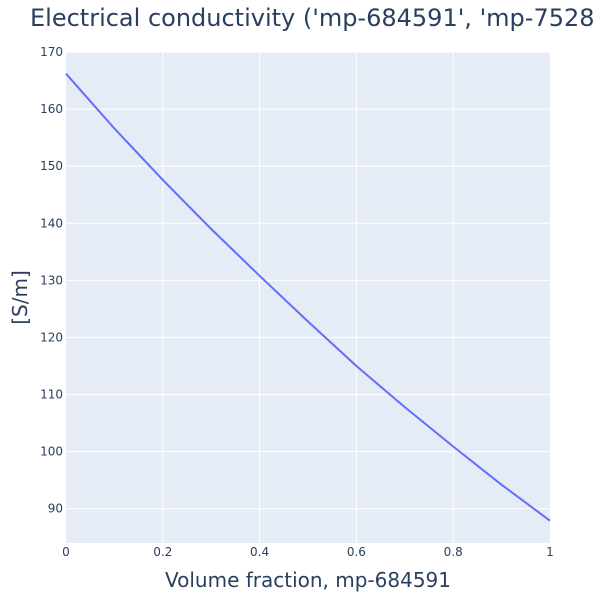 The width and height of the screenshot is (600, 600). Describe the element at coordinates (51, 52) in the screenshot. I see `y-tick-label: 170` at that location.